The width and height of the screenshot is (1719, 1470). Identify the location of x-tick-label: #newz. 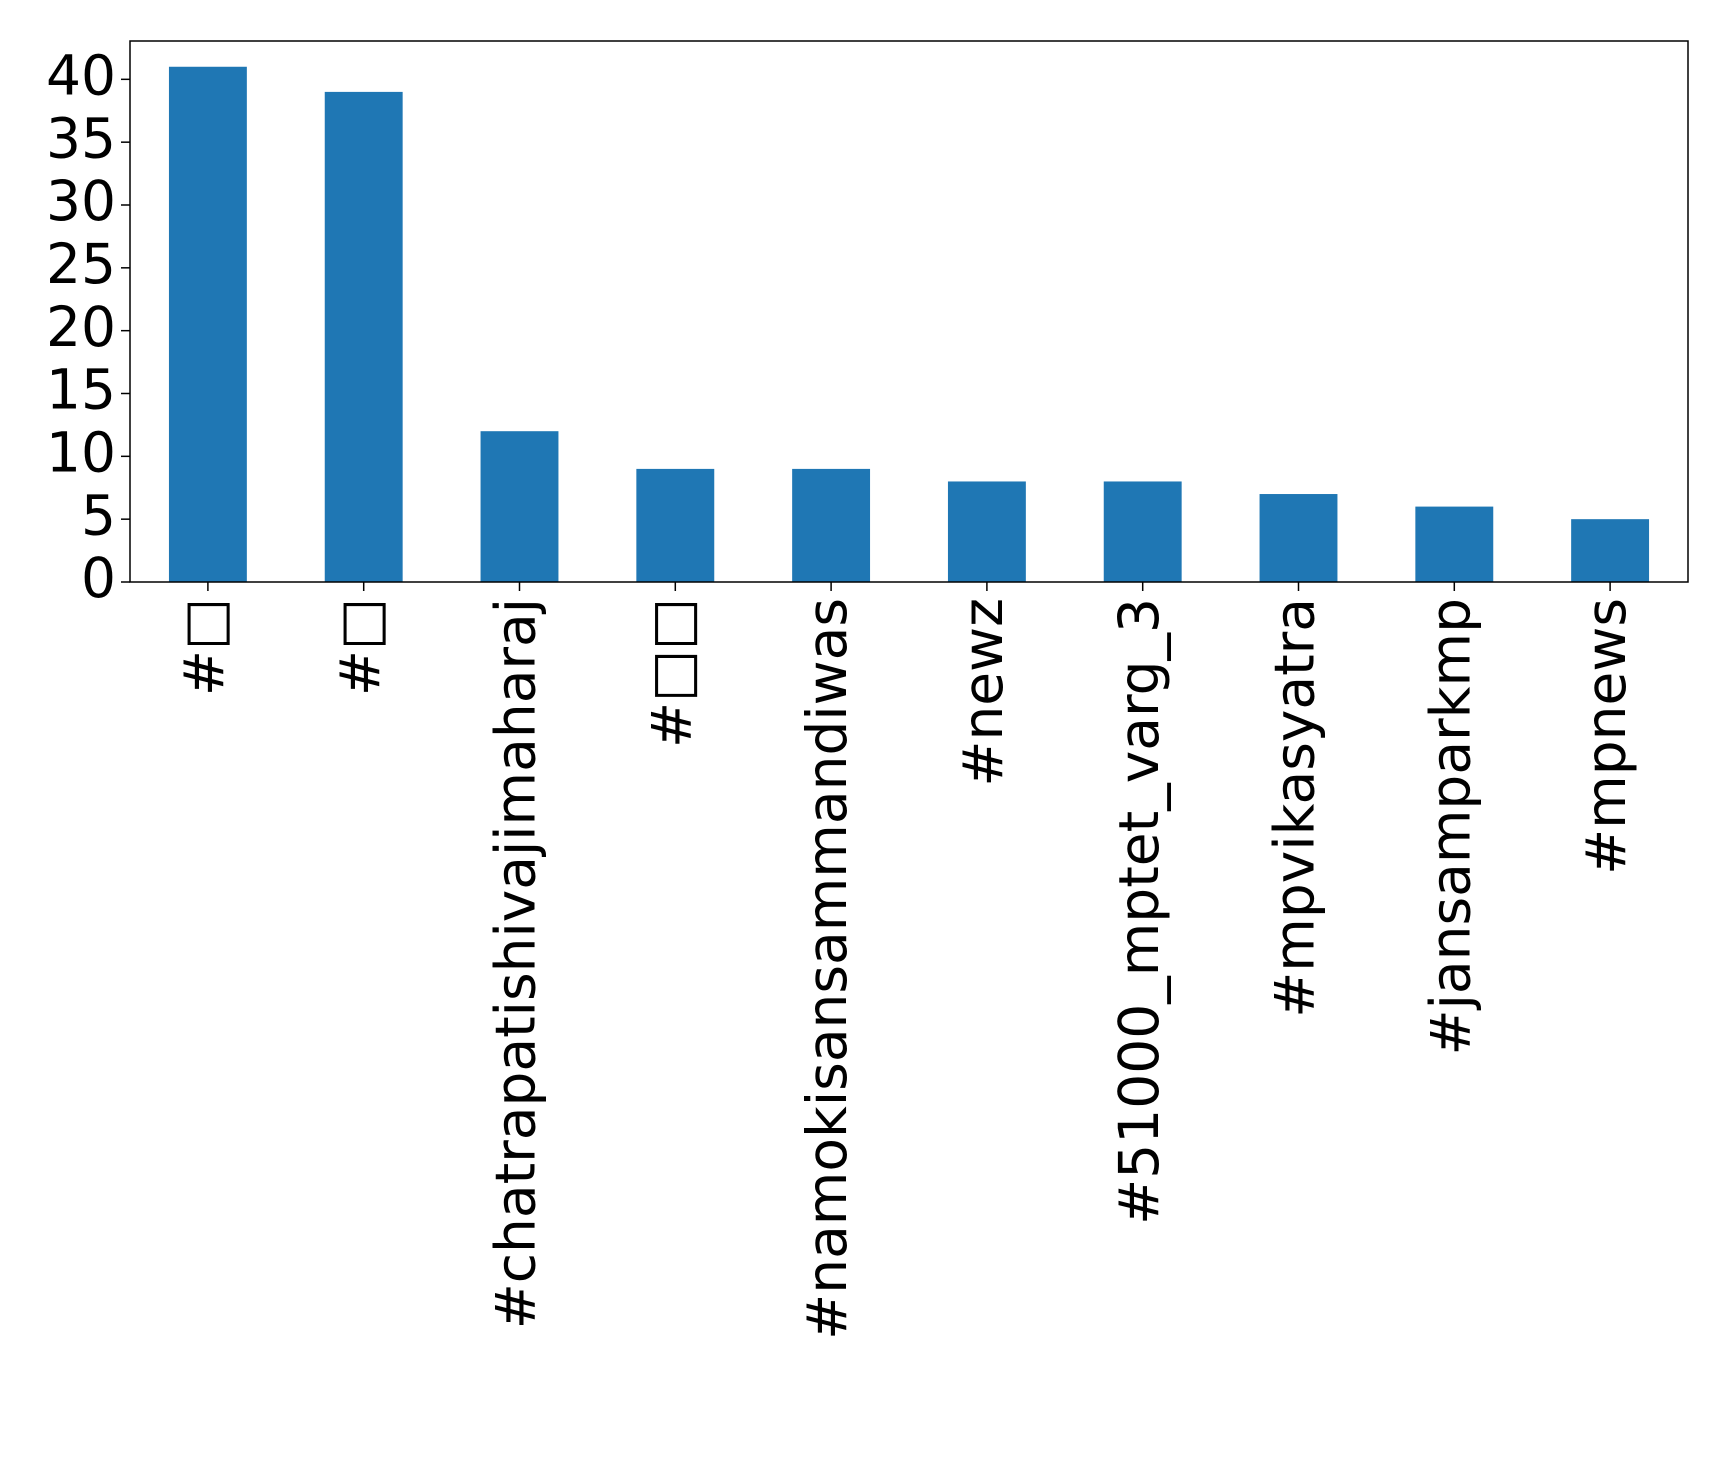
(983, 692).